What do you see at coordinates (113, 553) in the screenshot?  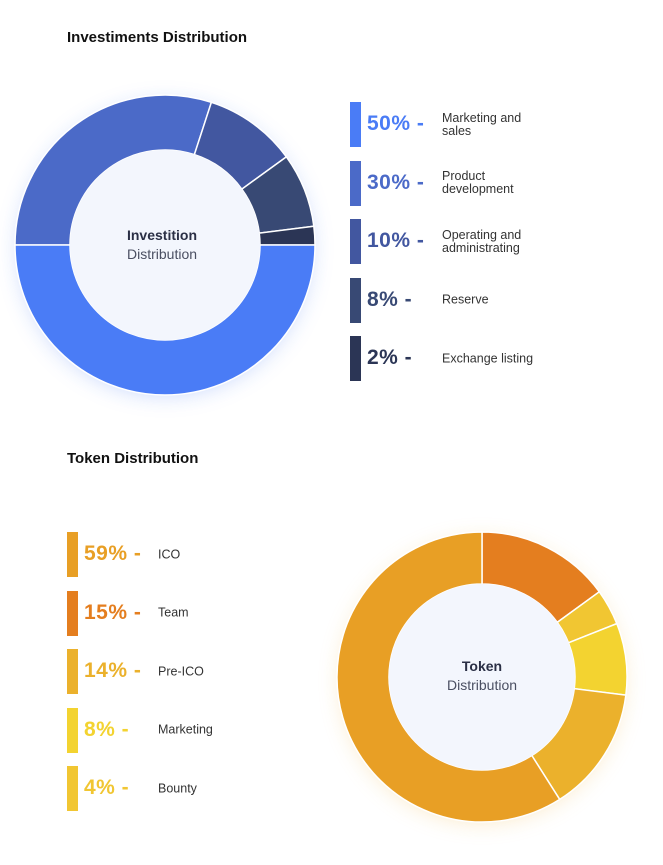 I see `token-legend-percent: 59% -` at bounding box center [113, 553].